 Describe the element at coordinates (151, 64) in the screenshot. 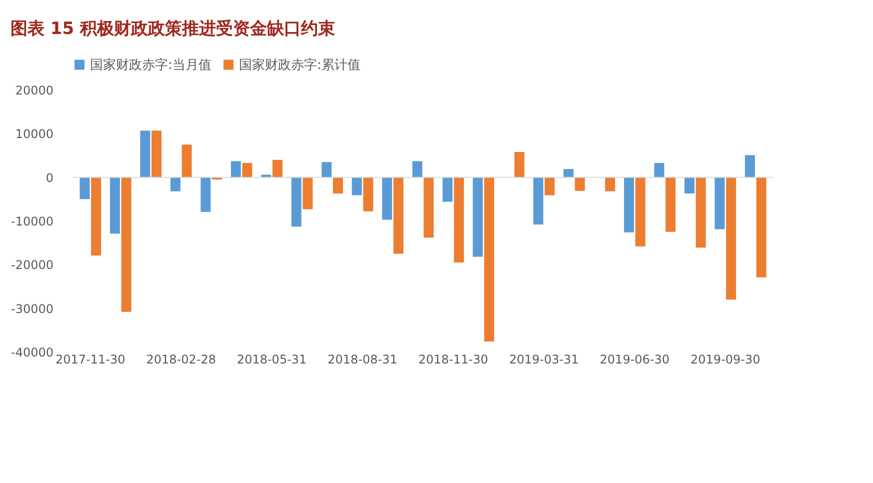

I see `legend-label: 国家财政赤字:当月值` at that location.